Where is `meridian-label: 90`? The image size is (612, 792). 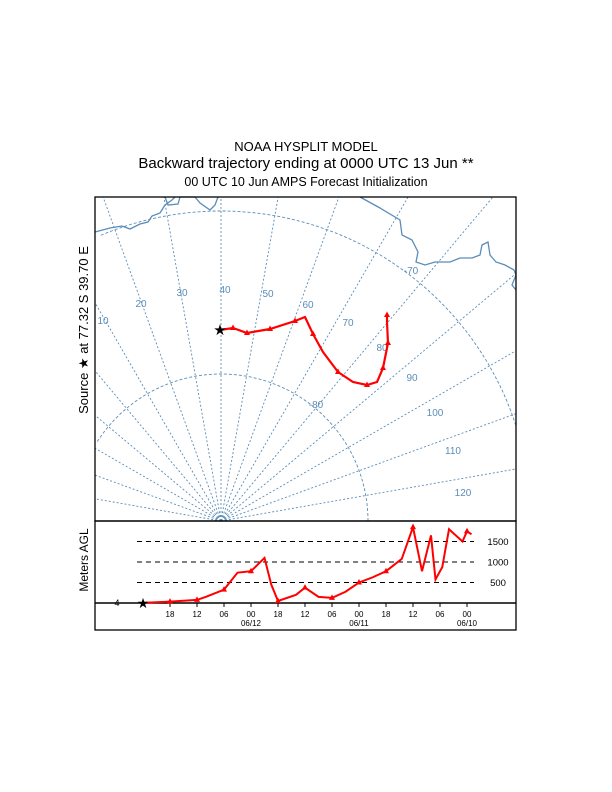
meridian-label: 90 is located at coordinates (412, 378).